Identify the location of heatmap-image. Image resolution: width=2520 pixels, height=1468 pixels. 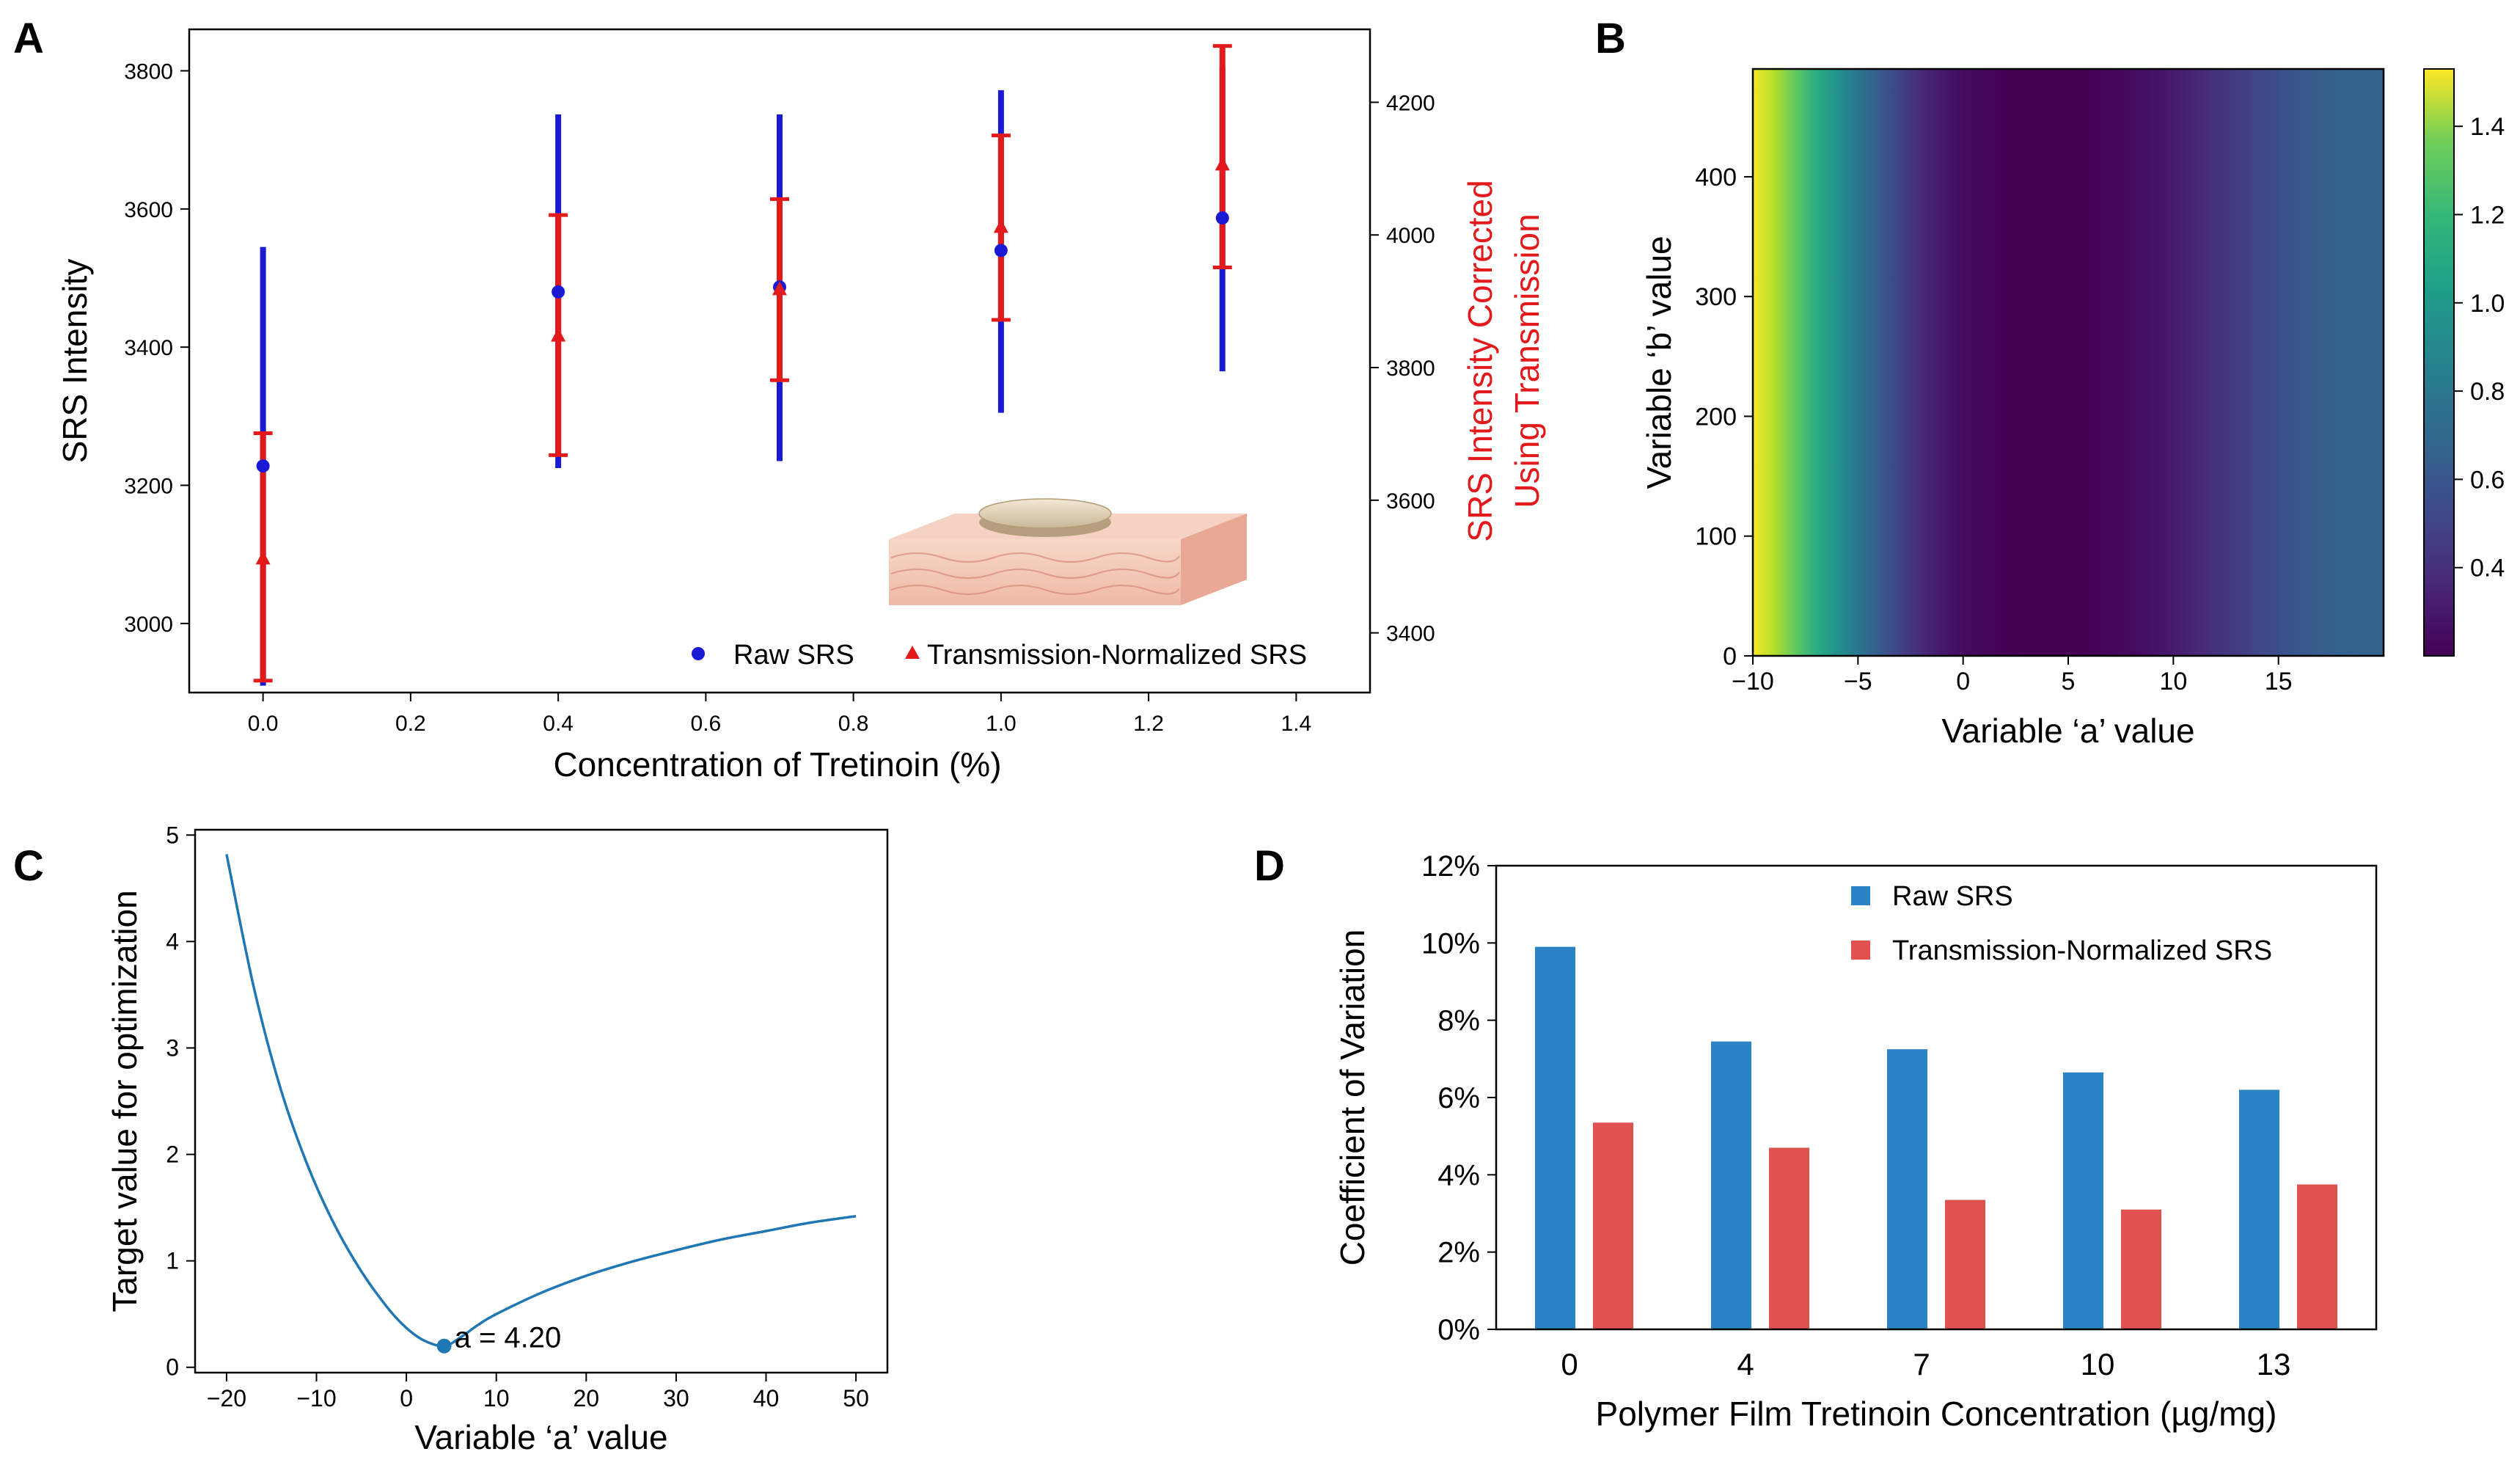
(2068, 362).